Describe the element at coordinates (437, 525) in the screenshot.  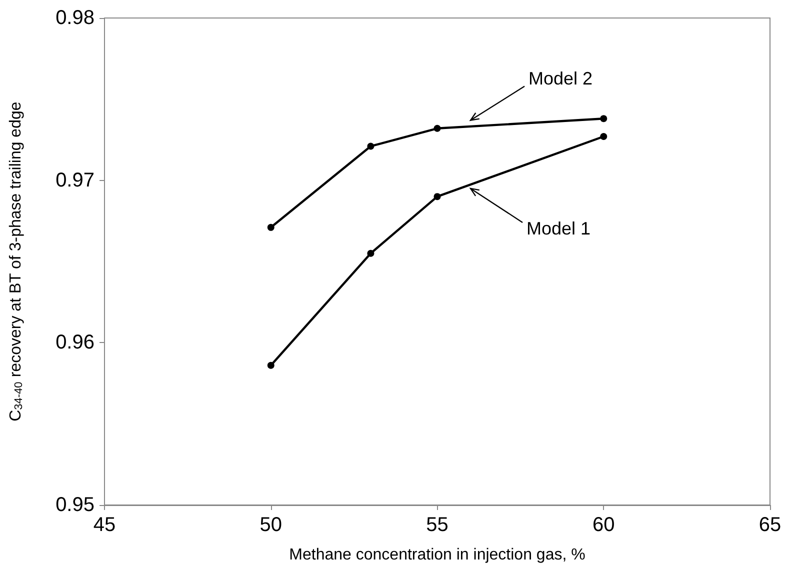
I see `x-tick-label: 55` at that location.